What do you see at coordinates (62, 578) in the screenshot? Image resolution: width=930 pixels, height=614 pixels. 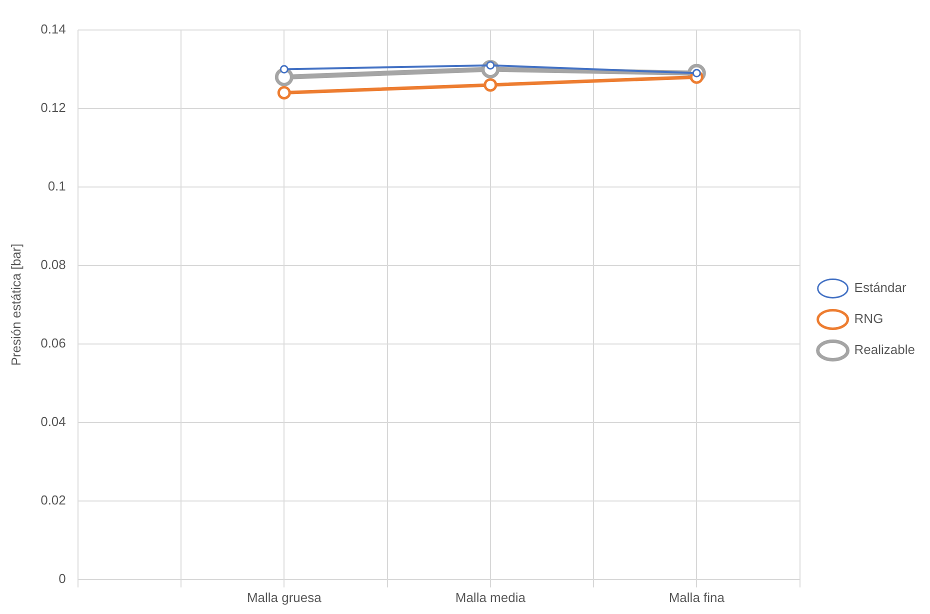 I see `y-tick-label: 0` at bounding box center [62, 578].